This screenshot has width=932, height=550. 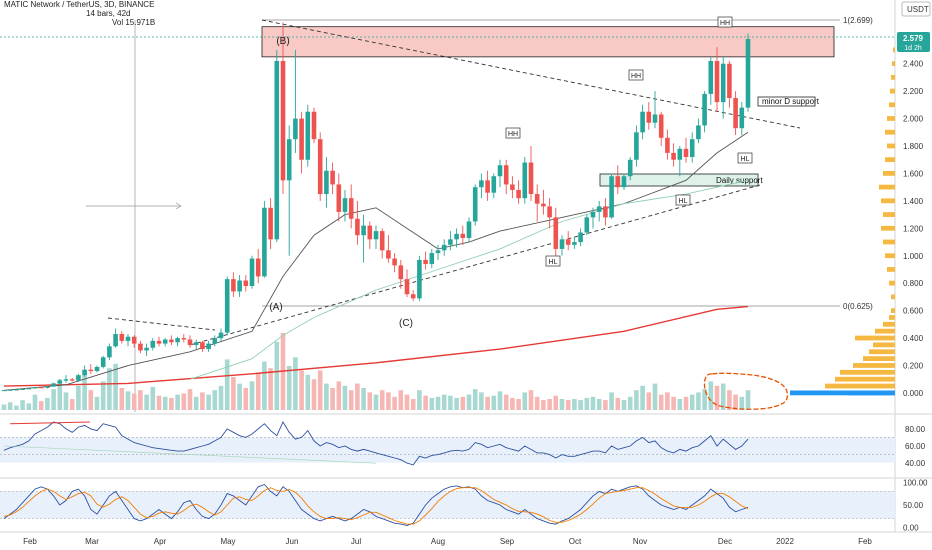 I want to click on time-tick-label: Nov, so click(x=640, y=541).